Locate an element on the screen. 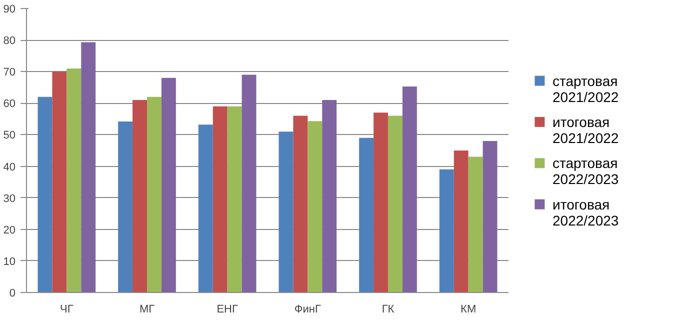  y-tick-label: 70 is located at coordinates (9, 72).